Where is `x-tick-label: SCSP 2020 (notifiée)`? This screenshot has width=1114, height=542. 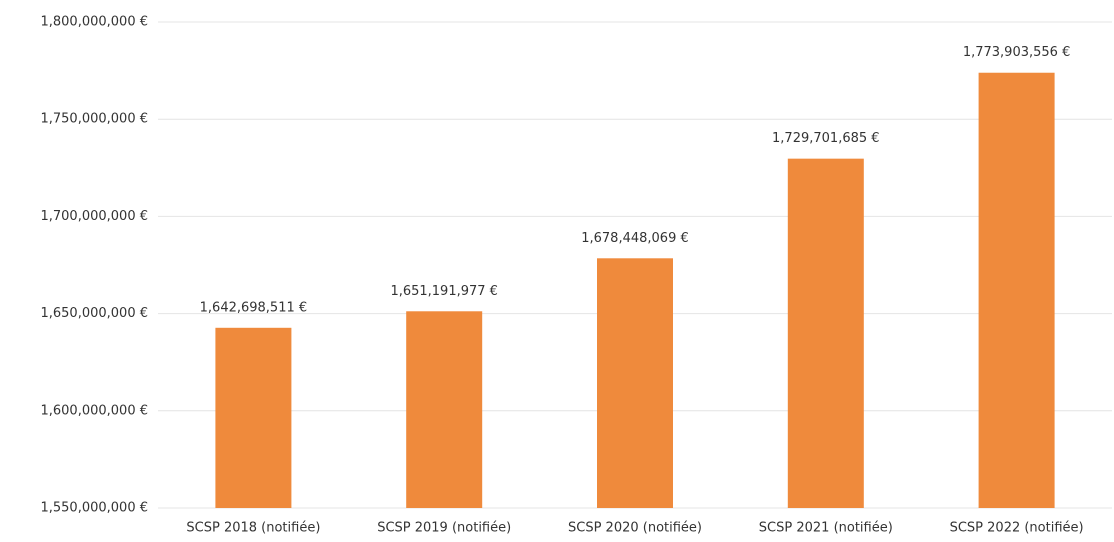
x-tick-label: SCSP 2020 (notifiée) is located at coordinates (635, 528).